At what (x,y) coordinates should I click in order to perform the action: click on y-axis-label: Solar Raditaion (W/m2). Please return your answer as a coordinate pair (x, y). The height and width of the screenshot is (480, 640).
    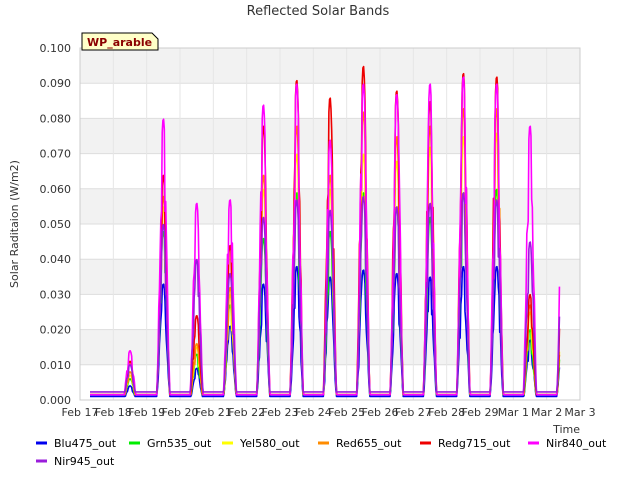
    Looking at the image, I should click on (14, 224).